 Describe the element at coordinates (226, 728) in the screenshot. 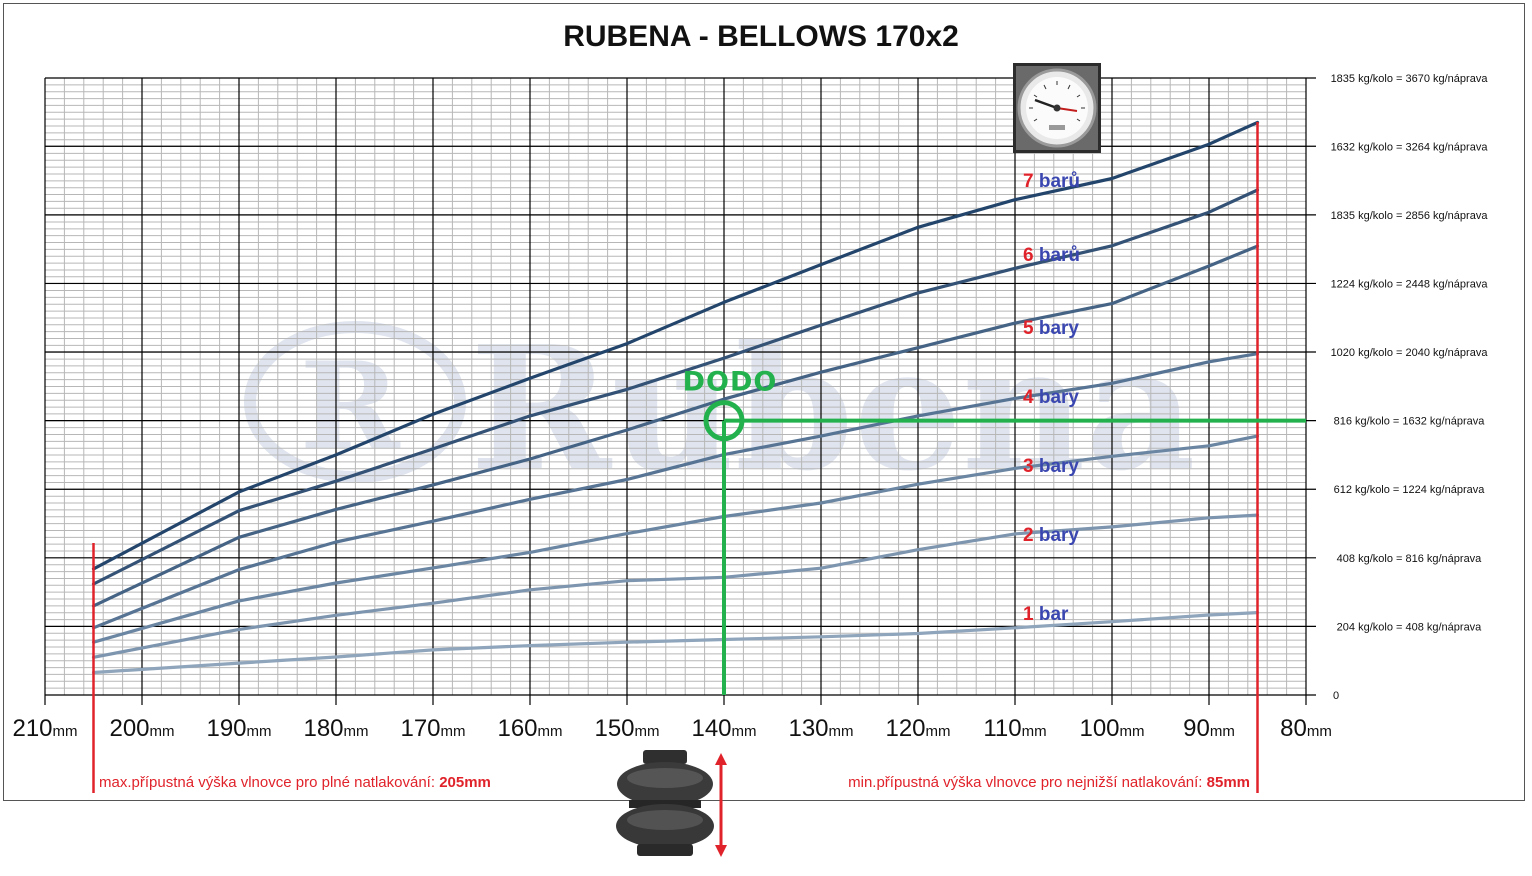

I see `x-tick-number: 190` at that location.